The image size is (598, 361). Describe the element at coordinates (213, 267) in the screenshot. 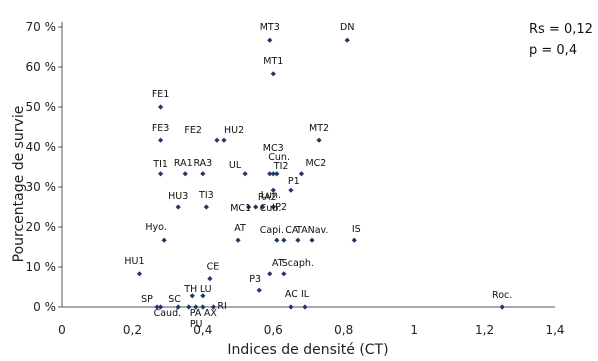

I see `point-label: CE` at that location.